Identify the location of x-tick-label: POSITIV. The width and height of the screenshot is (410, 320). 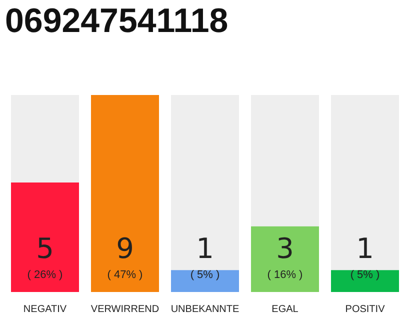
(365, 309).